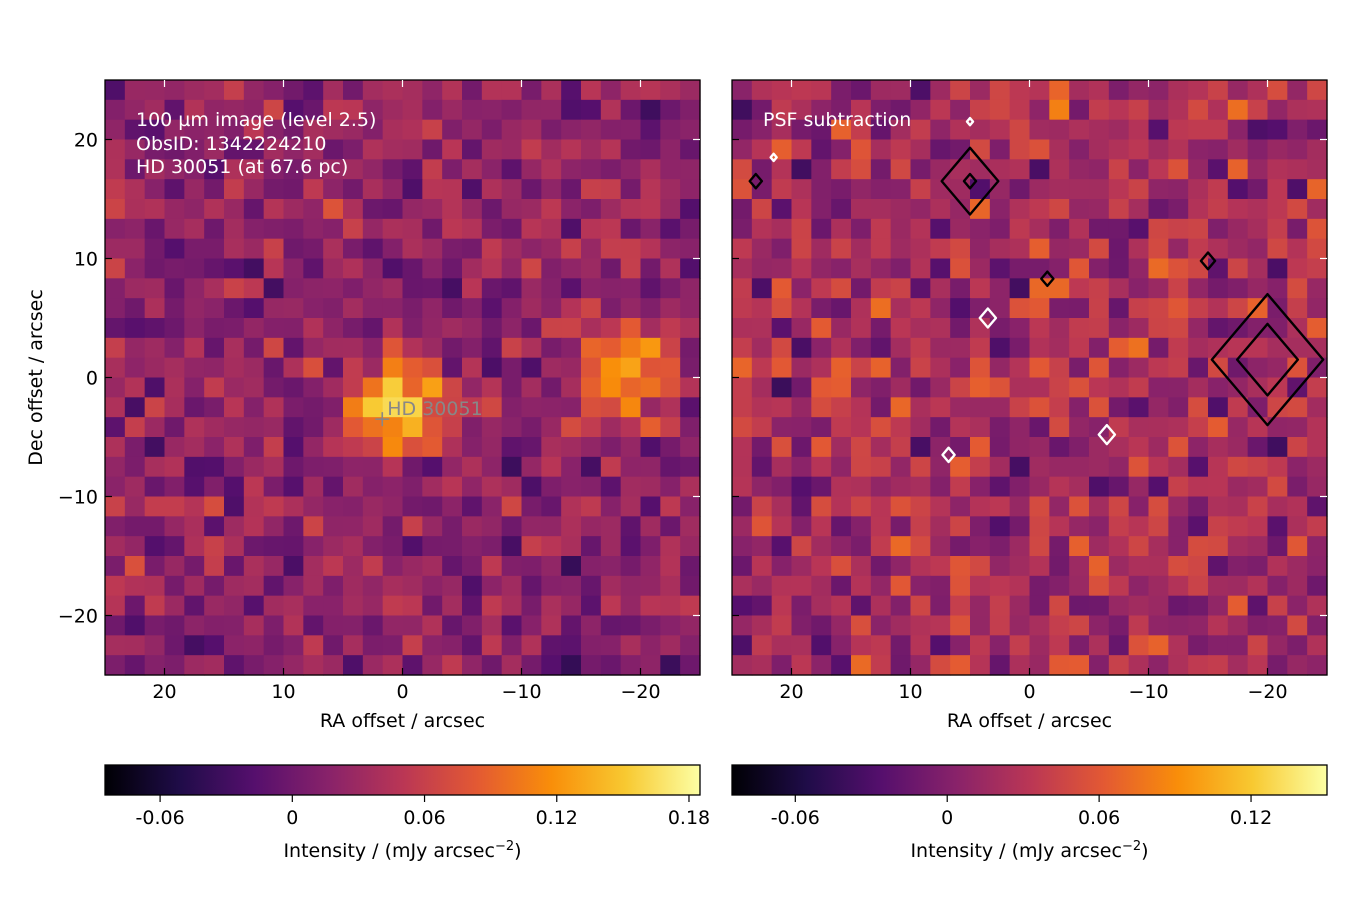 This screenshot has height=900, width=1350. I want to click on colorbar-tick-label: 0.06, so click(424, 818).